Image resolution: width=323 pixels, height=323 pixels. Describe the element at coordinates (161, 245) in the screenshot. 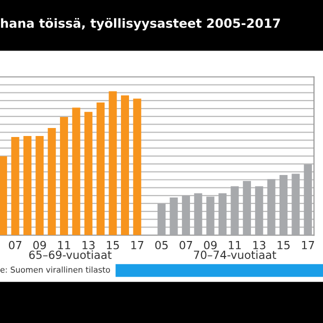

I see `x-tick-label: 05` at that location.